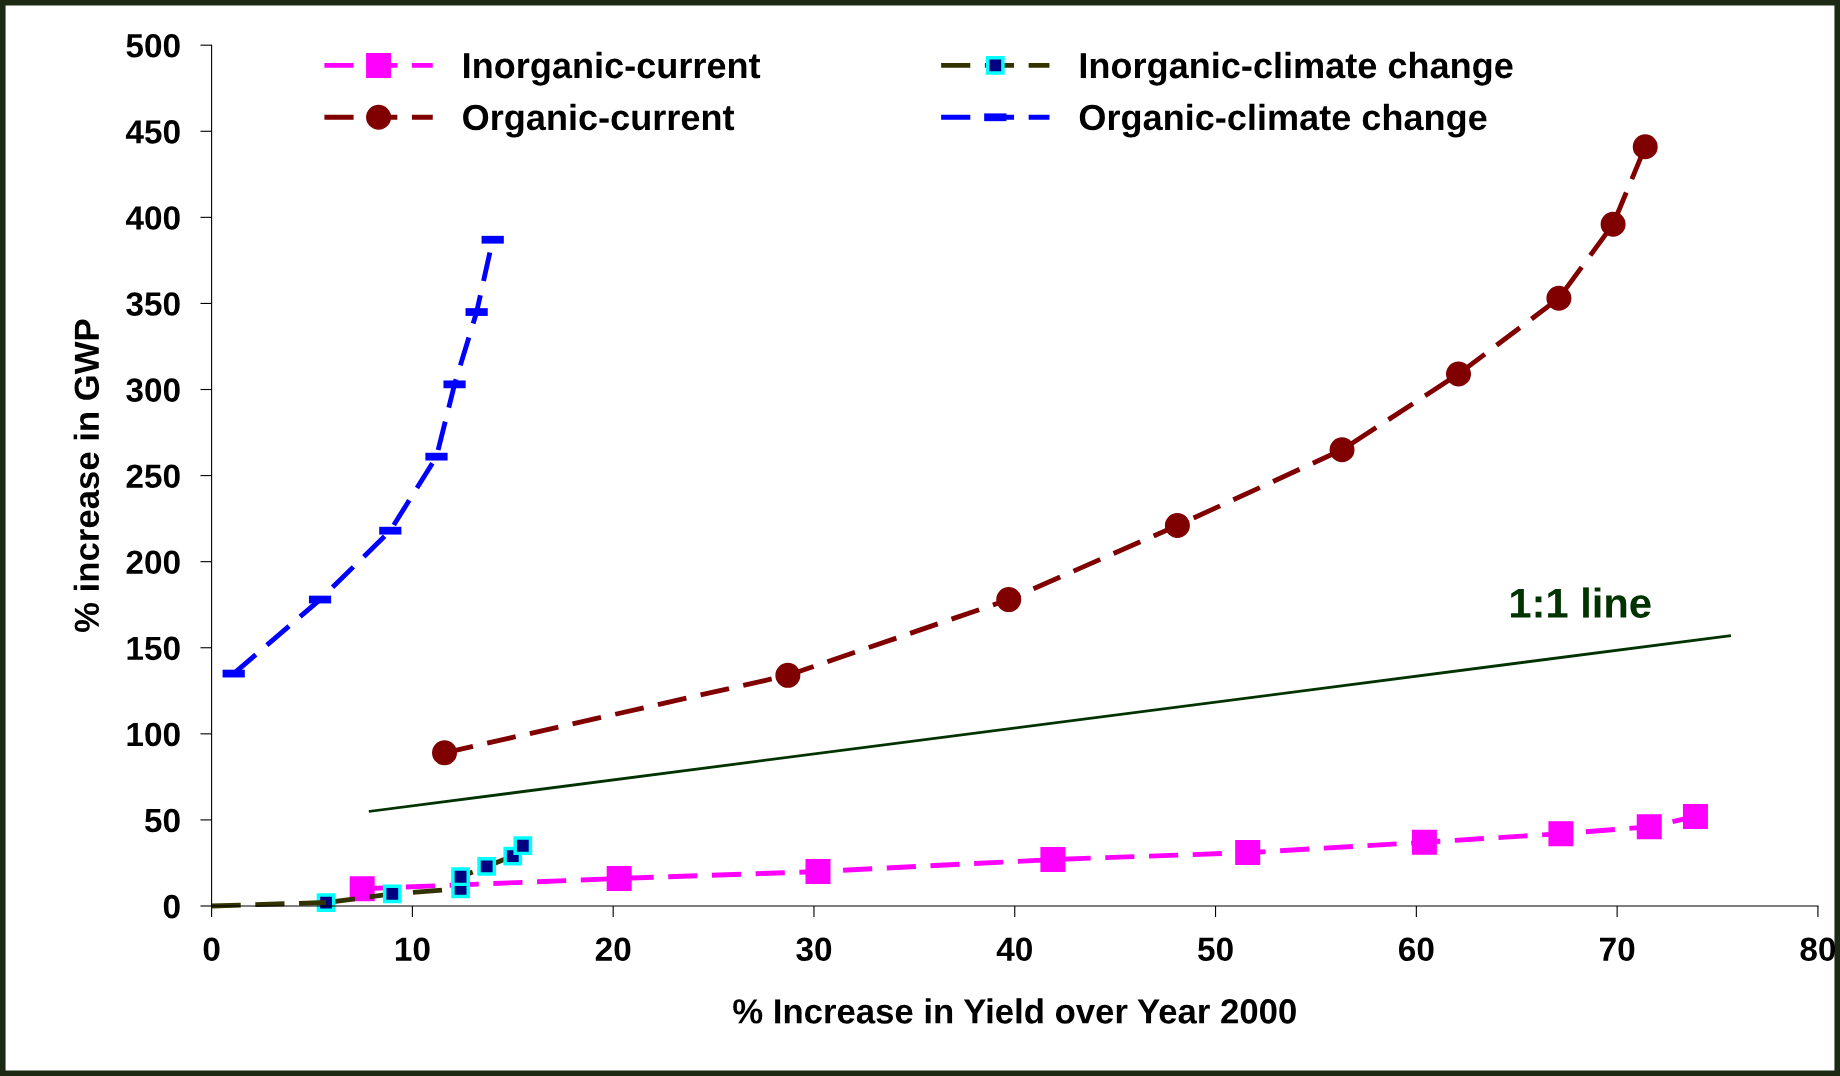 This screenshot has height=1076, width=1840. What do you see at coordinates (152, 132) in the screenshot?
I see `y-tick-label: 450` at bounding box center [152, 132].